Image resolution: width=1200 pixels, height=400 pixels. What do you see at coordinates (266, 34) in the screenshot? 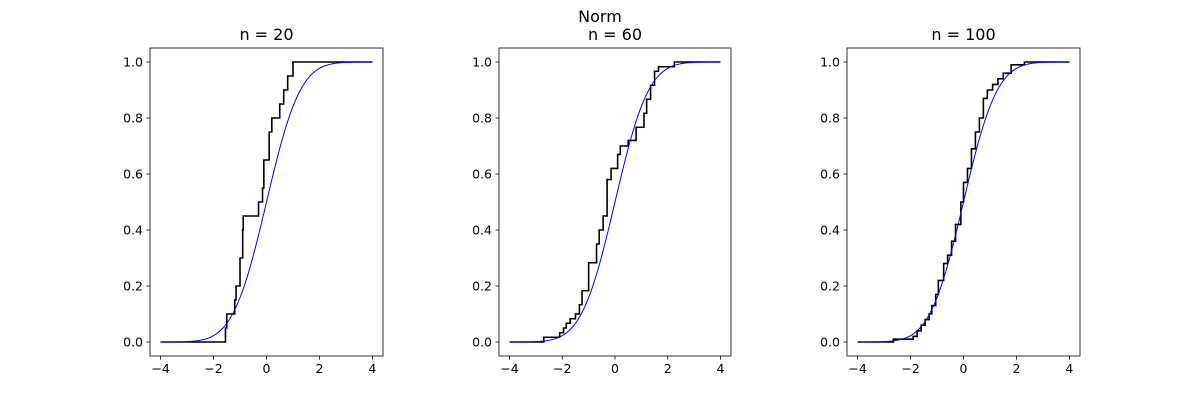
I see `subplot-title: n = 20` at bounding box center [266, 34].